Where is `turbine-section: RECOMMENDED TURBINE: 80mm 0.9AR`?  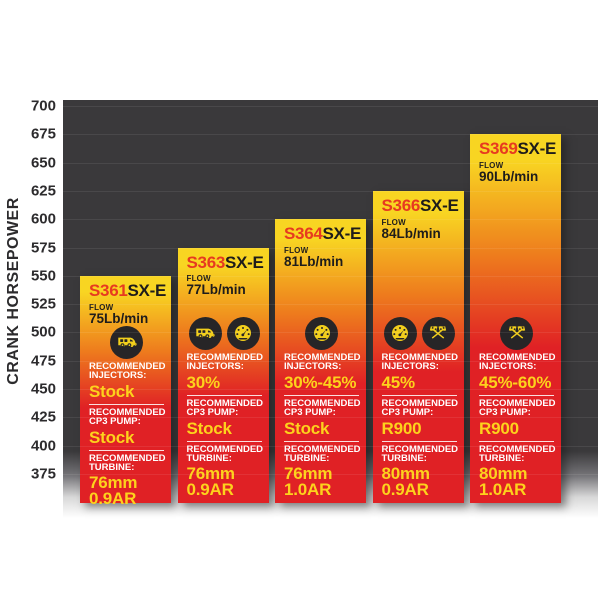 turbine-section: RECOMMENDED TURBINE: 80mm 0.9AR is located at coordinates (420, 471).